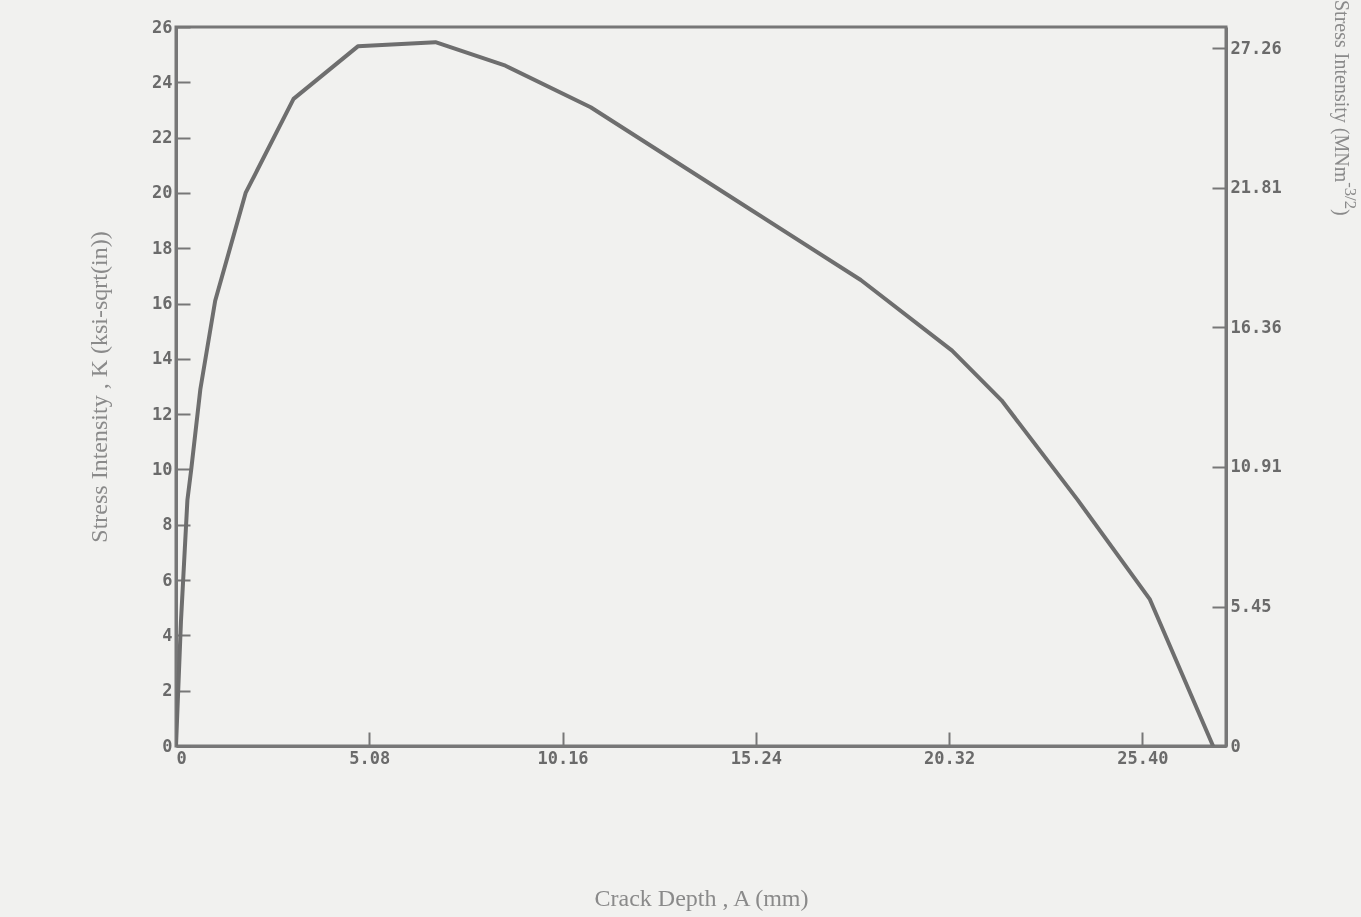 The width and height of the screenshot is (1361, 917). I want to click on y-tick-label: 24, so click(162, 81).